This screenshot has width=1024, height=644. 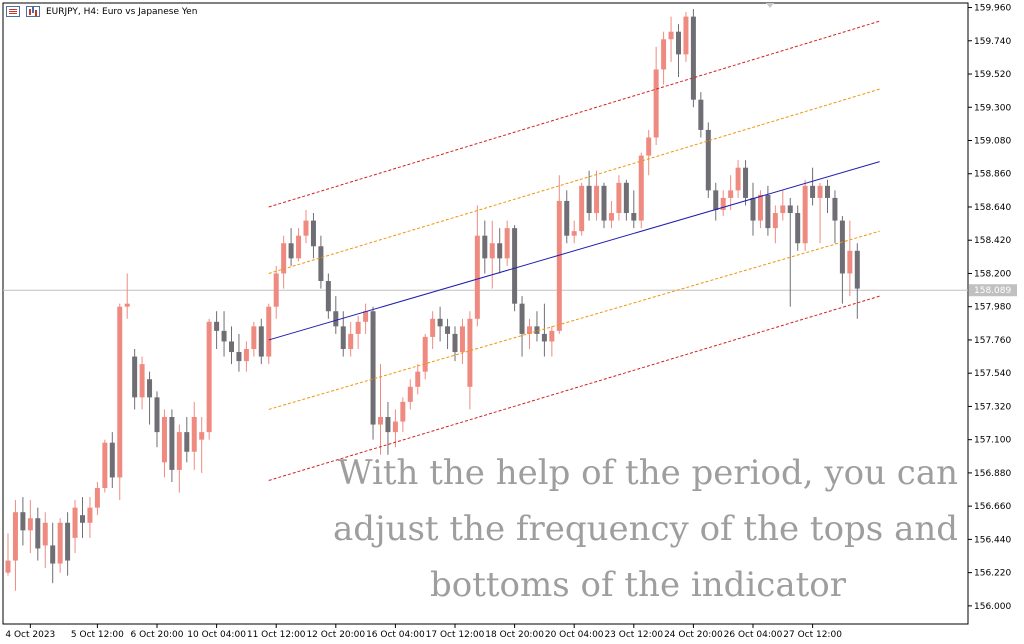 What do you see at coordinates (770, 5) in the screenshot?
I see `scroll-marker-icon` at bounding box center [770, 5].